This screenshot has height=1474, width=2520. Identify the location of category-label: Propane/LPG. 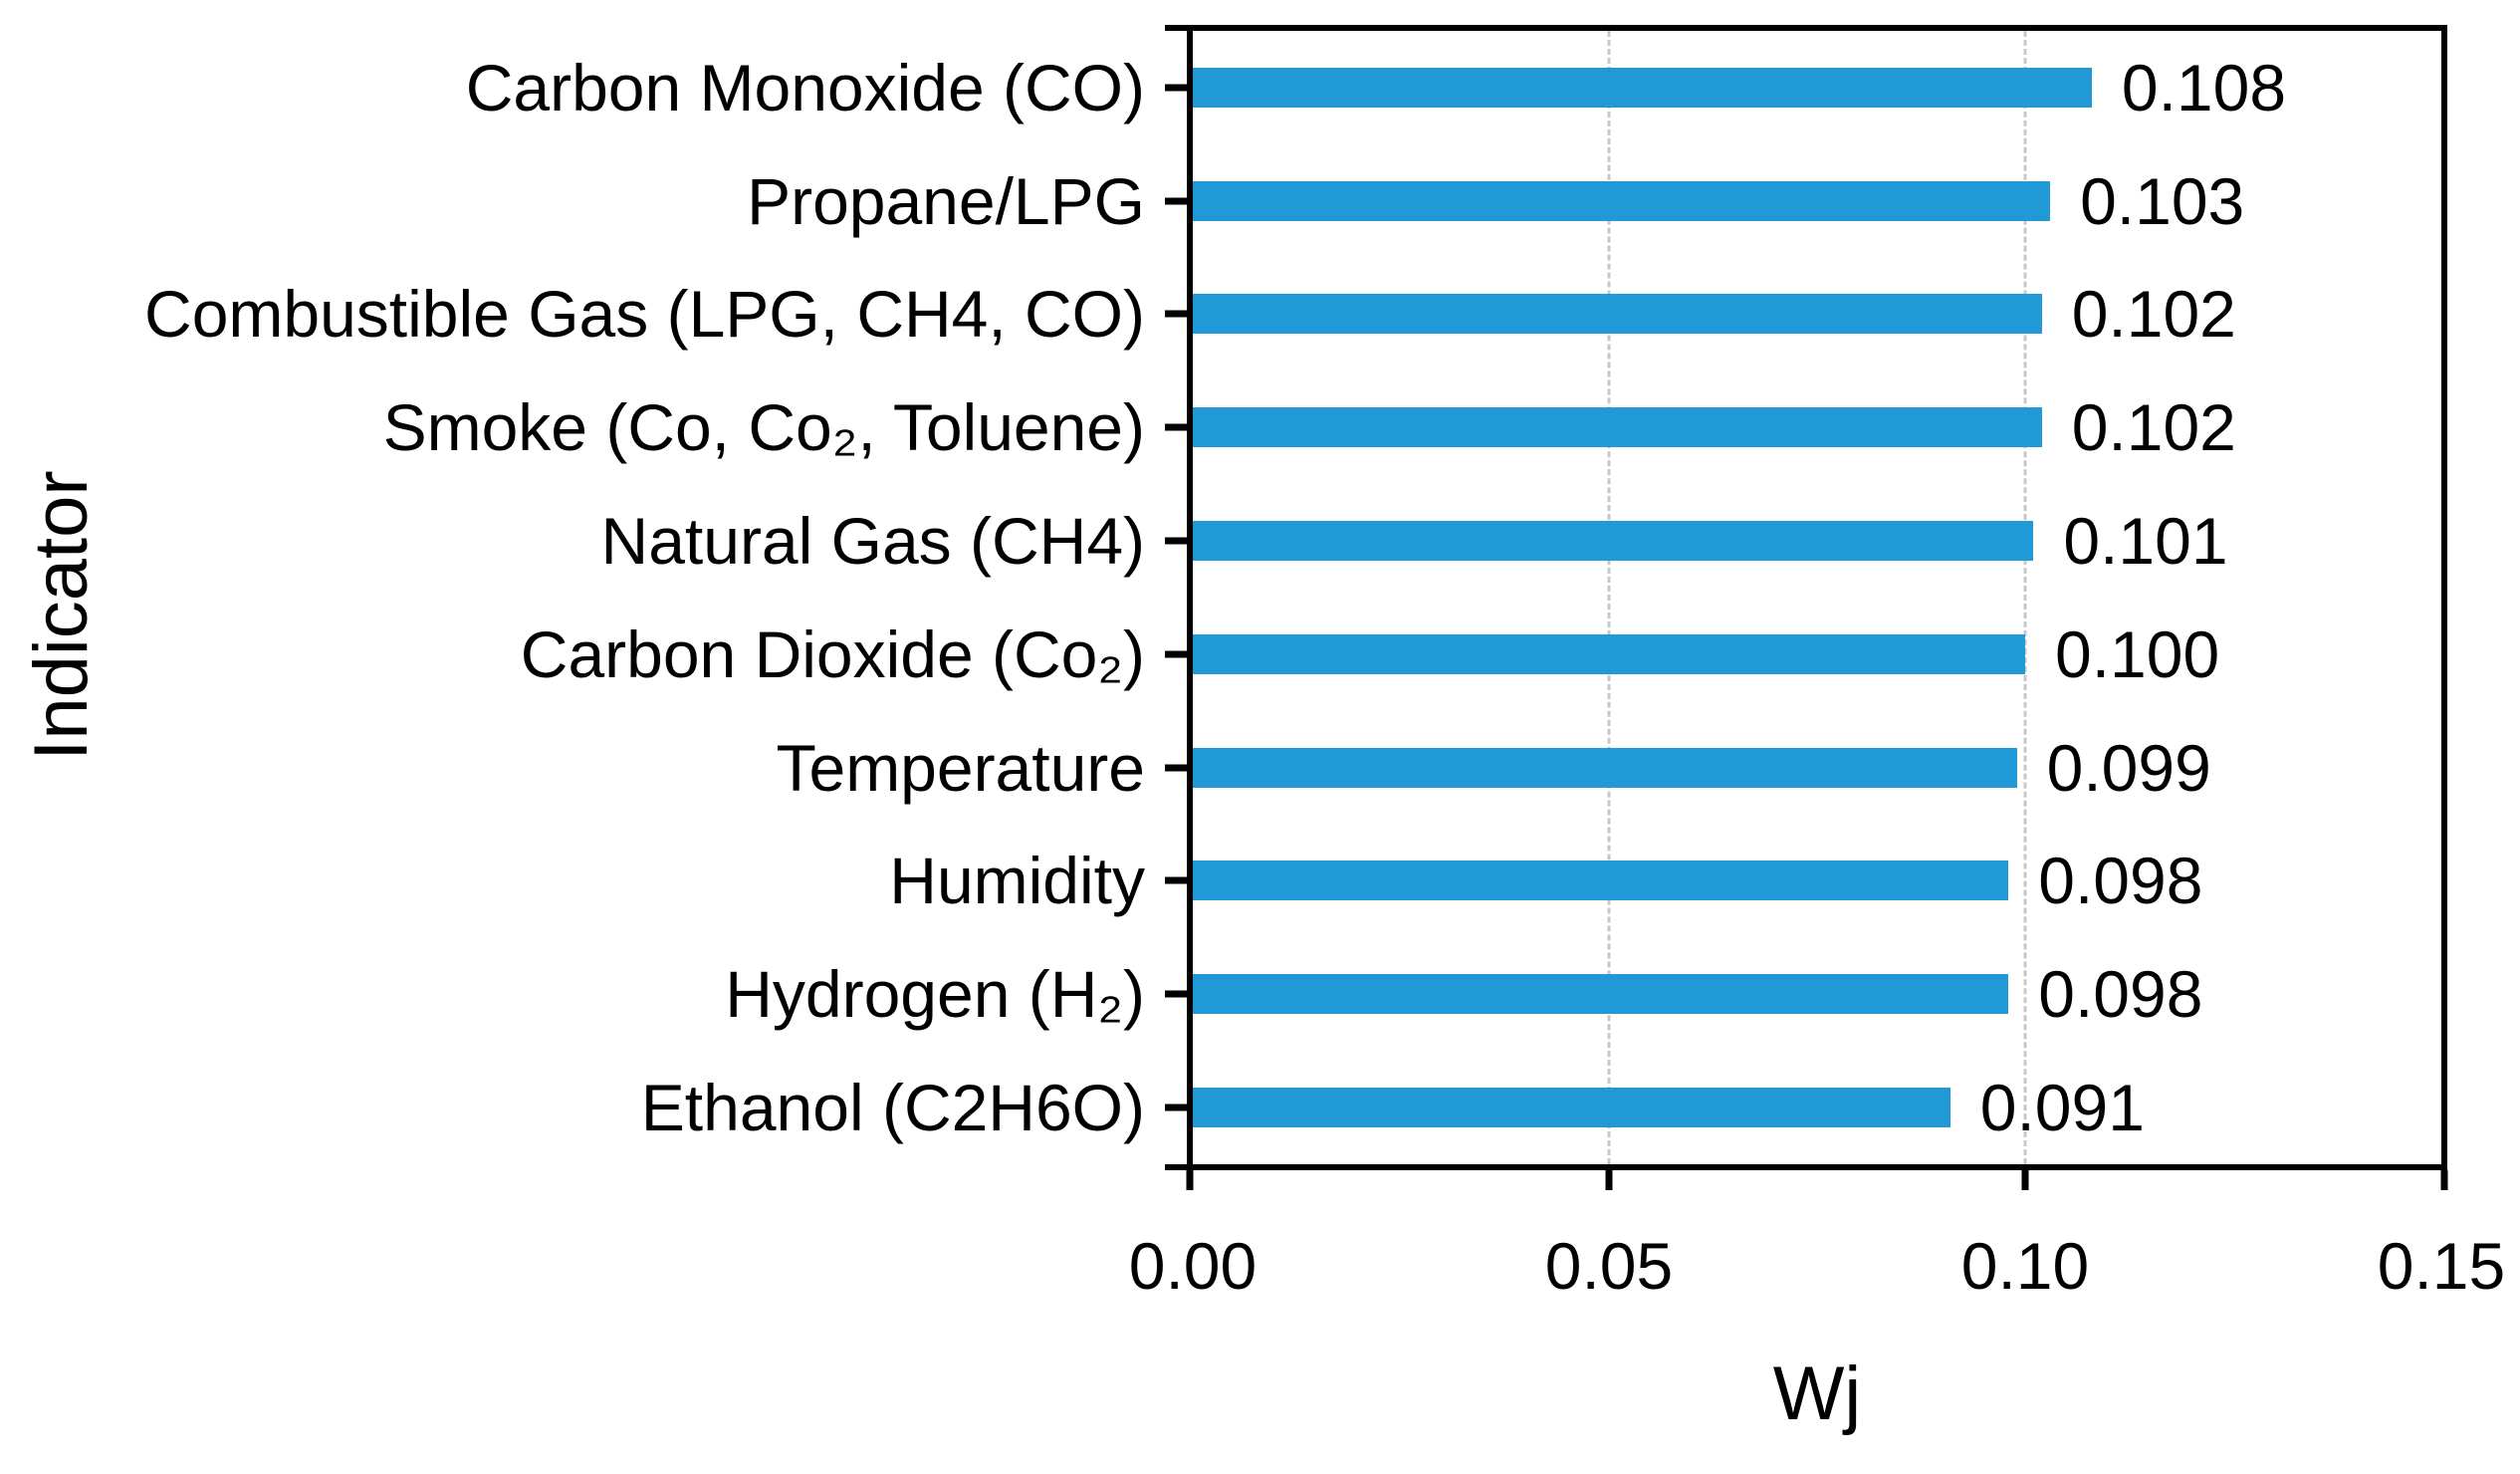
(946, 201).